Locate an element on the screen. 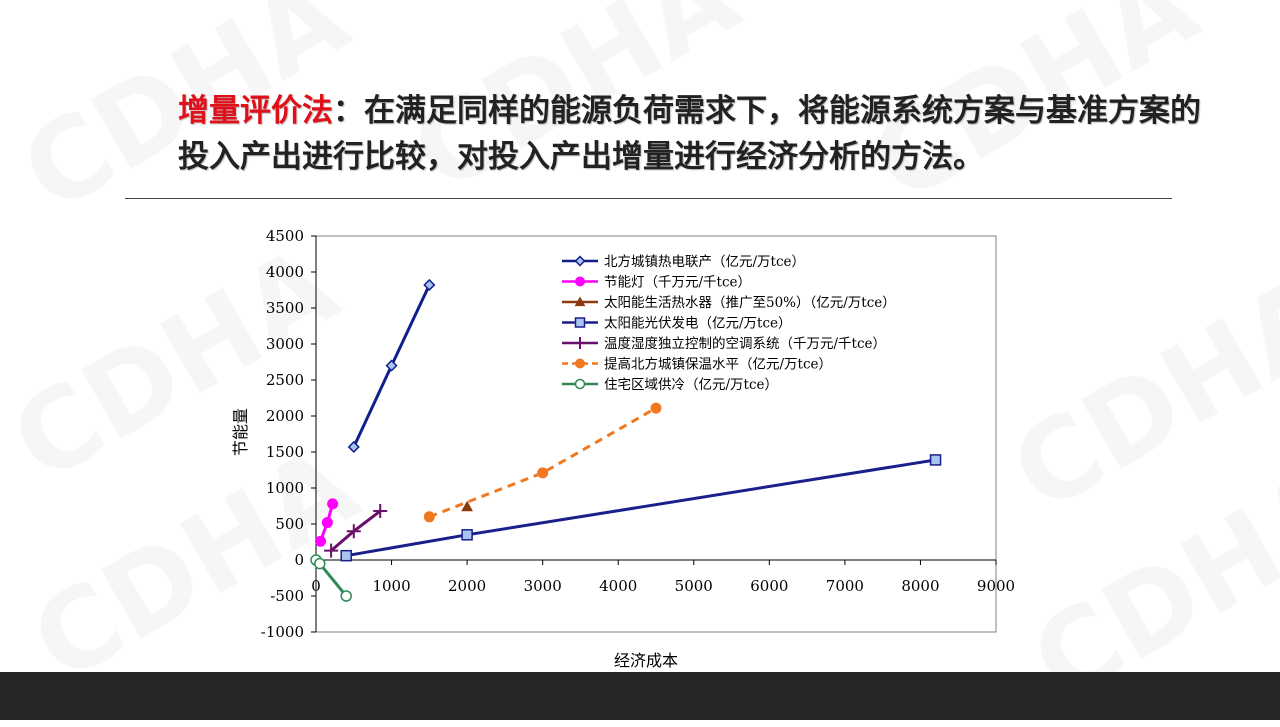 The image size is (1280, 727). divider-line is located at coordinates (648, 198).